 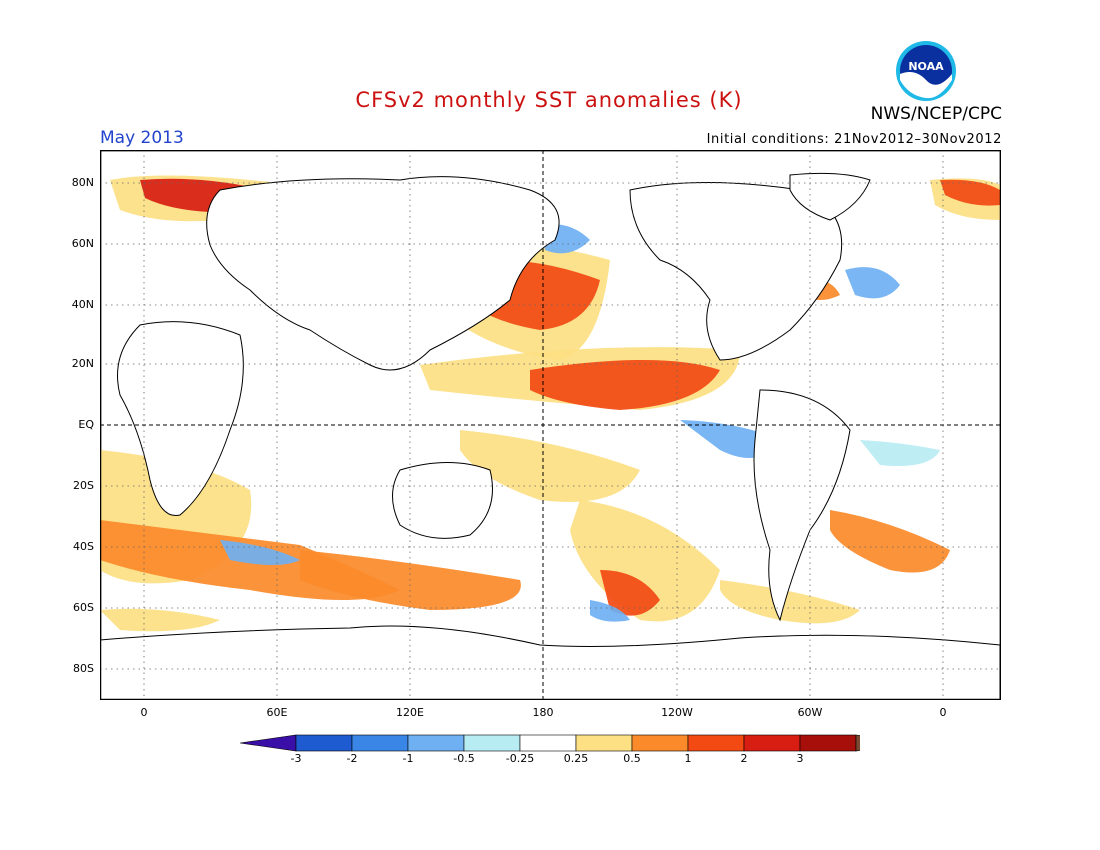 What do you see at coordinates (926, 66) in the screenshot?
I see `logo-text: NOAA` at bounding box center [926, 66].